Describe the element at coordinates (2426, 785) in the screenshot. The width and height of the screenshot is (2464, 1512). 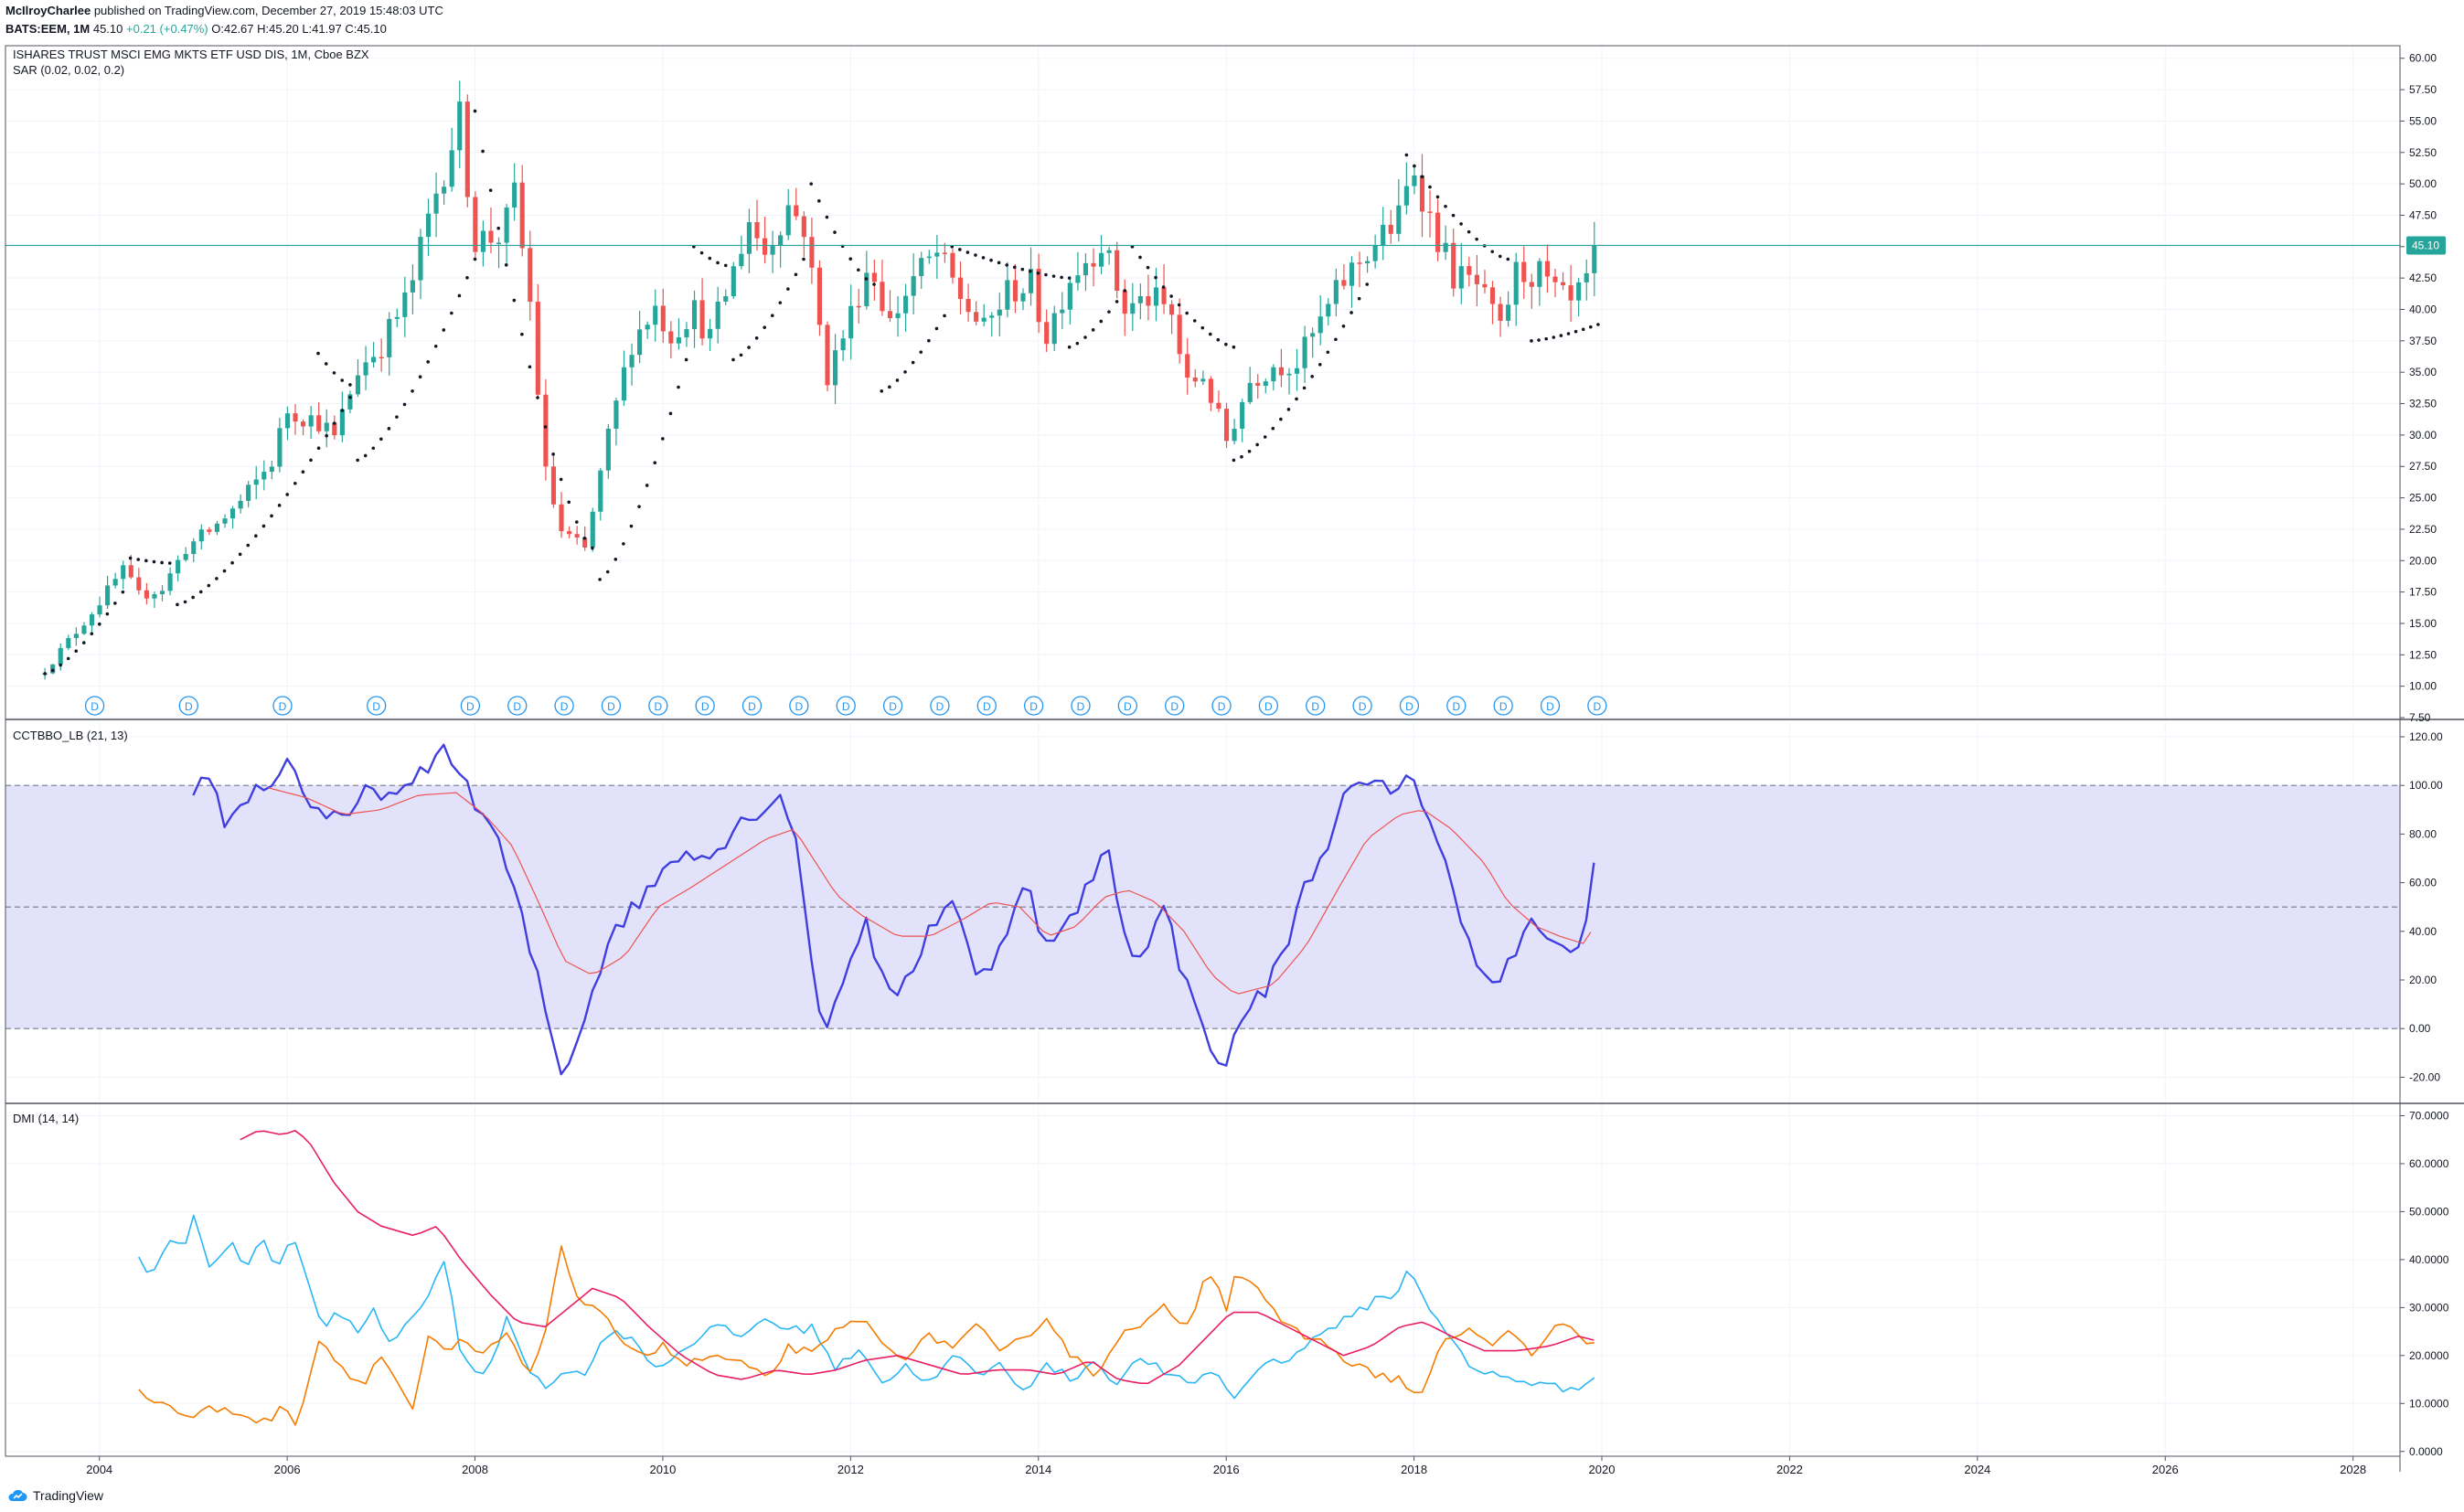
I see `y-tick-label: 100.00` at that location.